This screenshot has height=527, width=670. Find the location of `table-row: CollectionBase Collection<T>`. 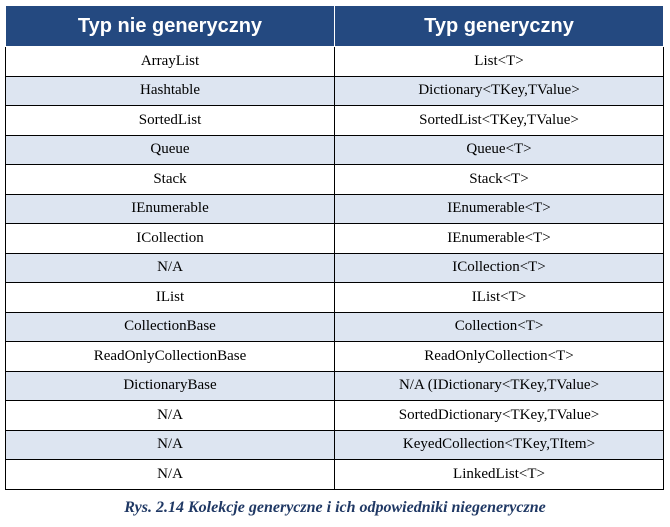

table-row: CollectionBase Collection<T> is located at coordinates (334, 326).